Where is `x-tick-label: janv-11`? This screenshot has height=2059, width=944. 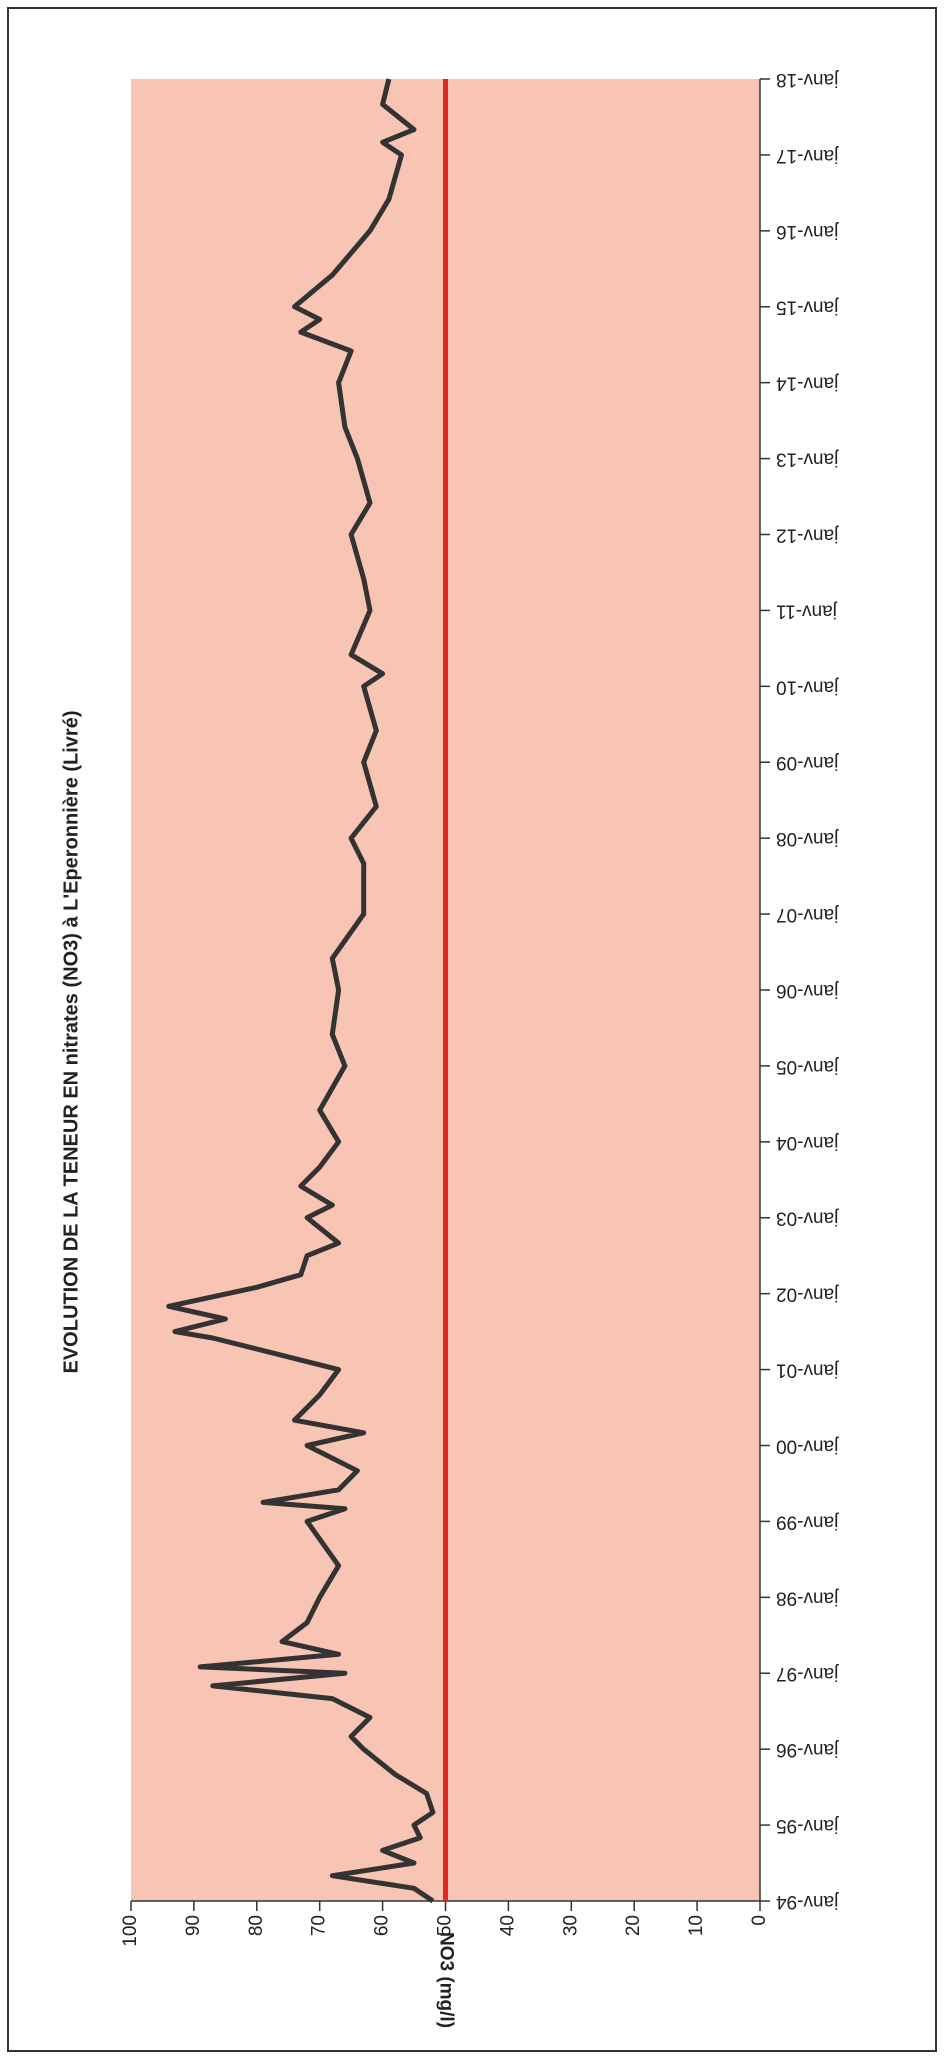 x-tick-label: janv-11 is located at coordinates (807, 610).